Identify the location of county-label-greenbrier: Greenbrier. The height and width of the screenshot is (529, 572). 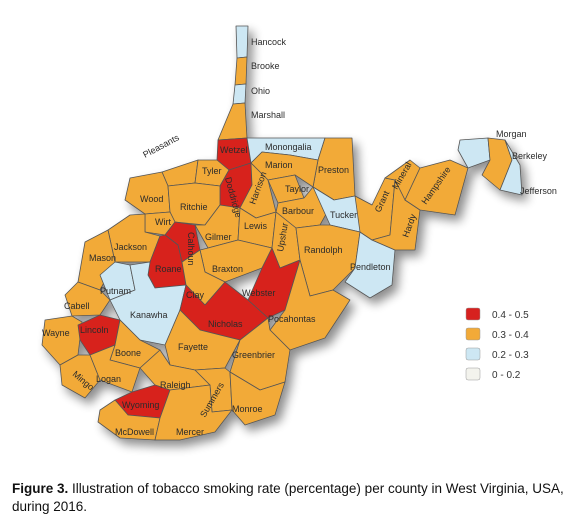
(253, 355).